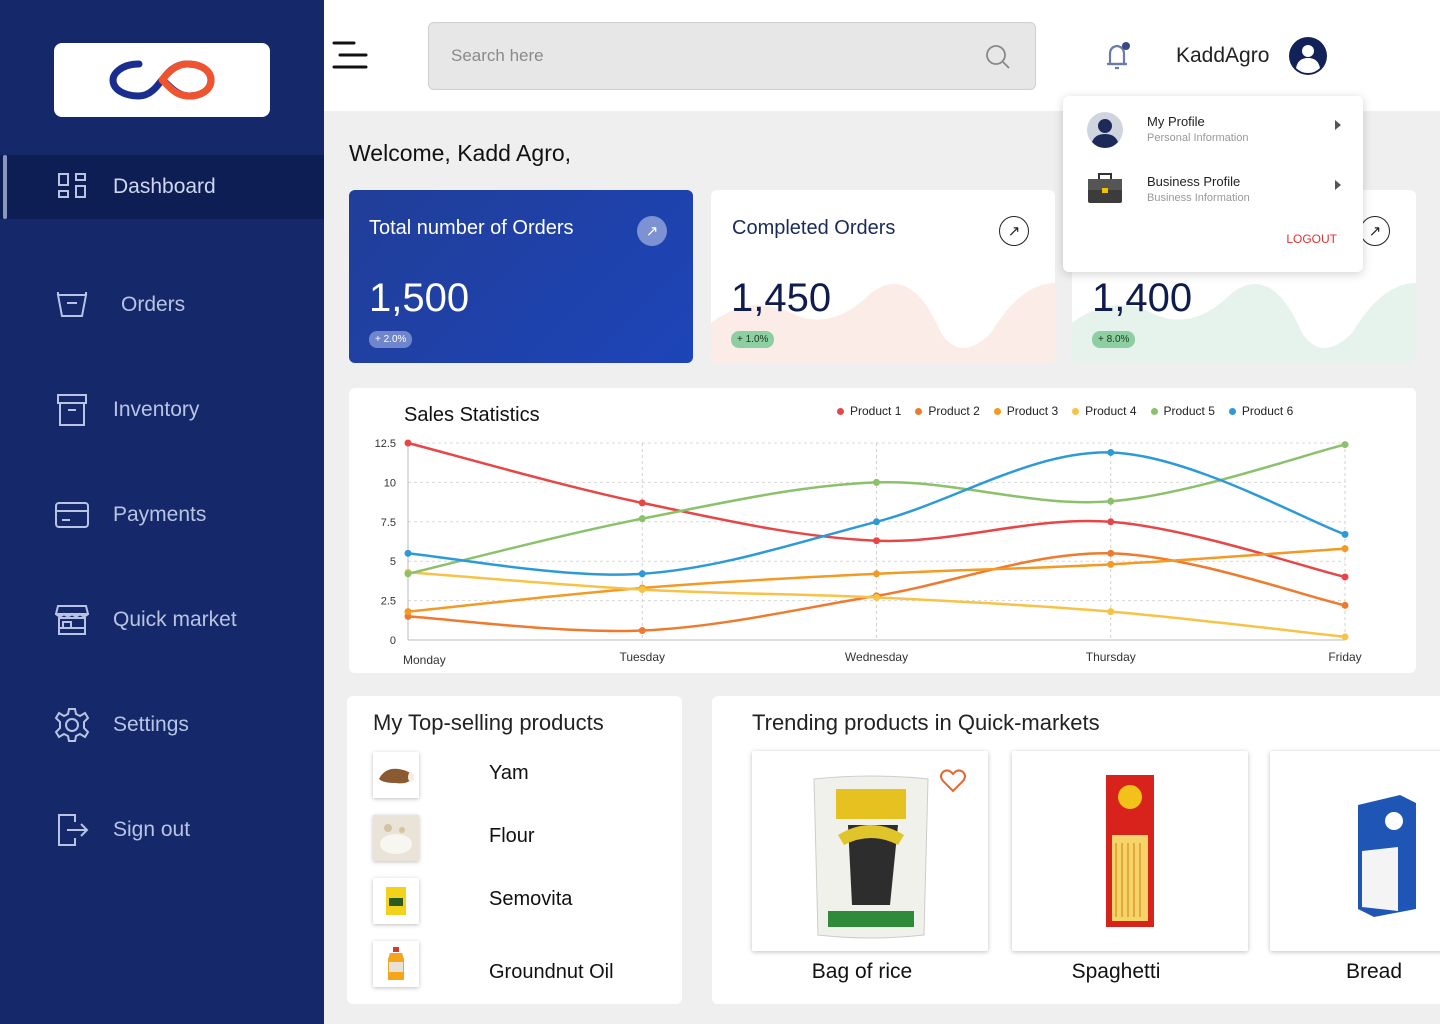  I want to click on sidebar-item-label: Inventory, so click(156, 409).